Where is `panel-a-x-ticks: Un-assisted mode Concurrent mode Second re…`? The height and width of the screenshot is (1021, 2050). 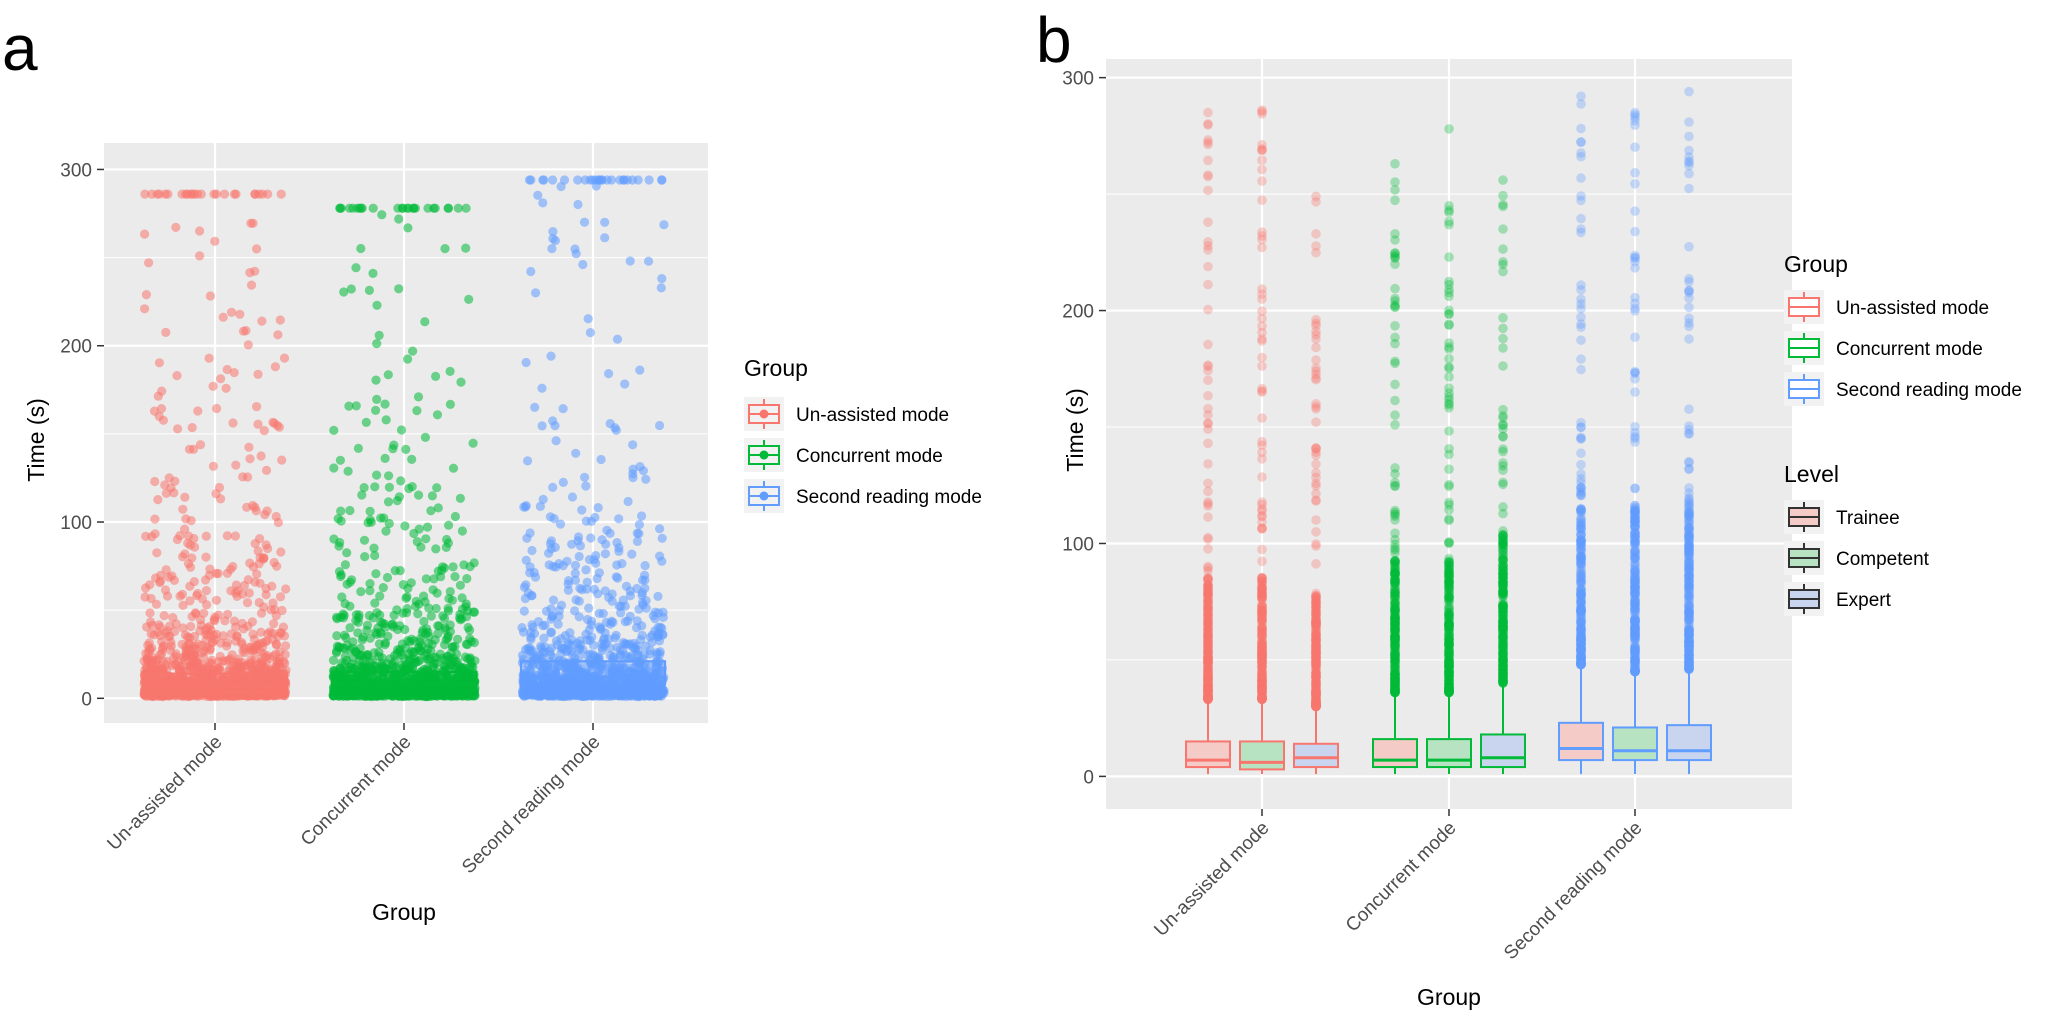 panel-a-x-ticks: Un-assisted mode Concurrent mode Second re… is located at coordinates (353, 800).